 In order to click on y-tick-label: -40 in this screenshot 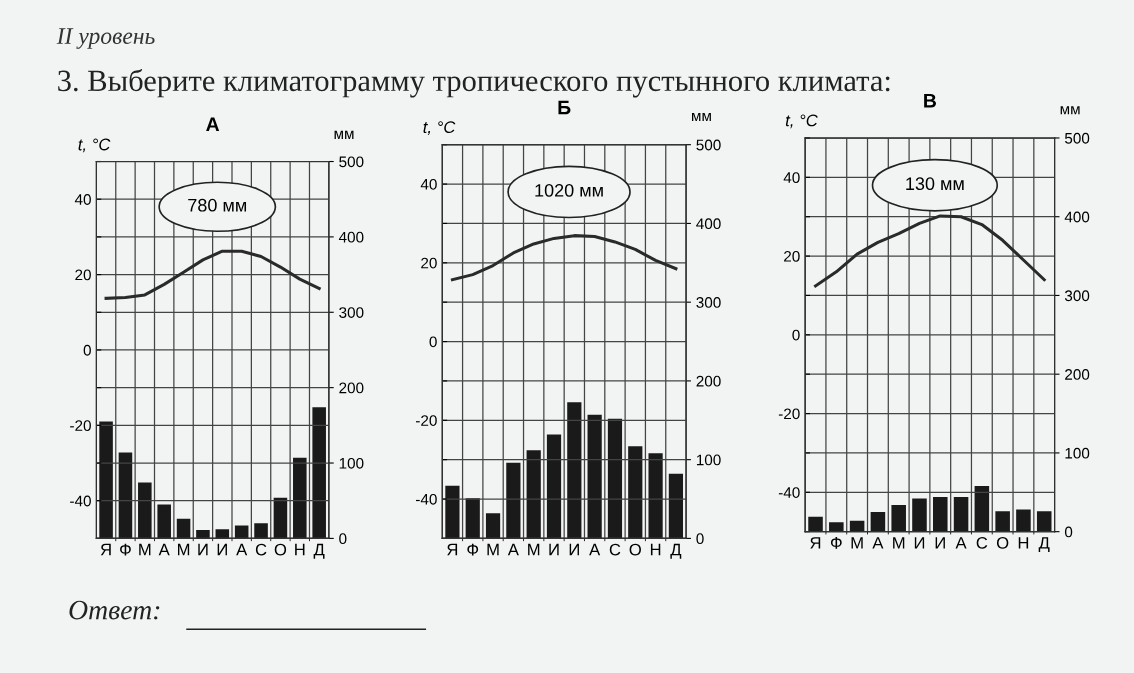, I will do `click(426, 499)`.